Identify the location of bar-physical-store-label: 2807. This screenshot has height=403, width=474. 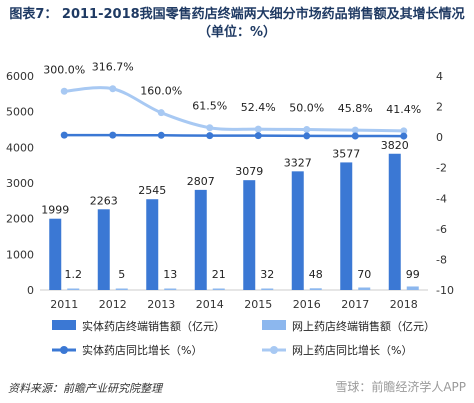
(201, 181).